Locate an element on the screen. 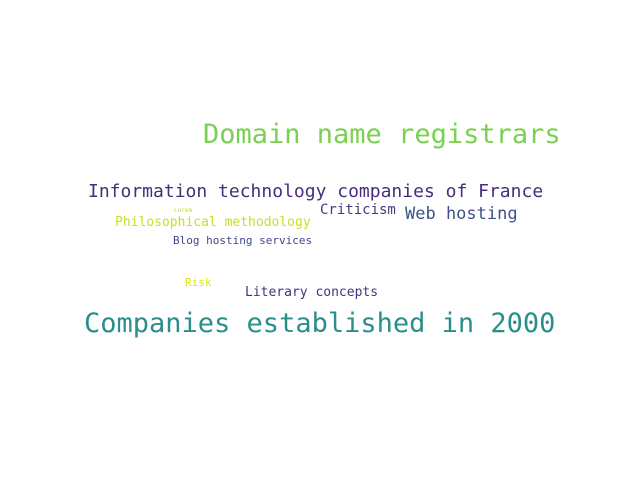 This screenshot has height=480, width=640. word-criticism: Criticism is located at coordinates (358, 210).